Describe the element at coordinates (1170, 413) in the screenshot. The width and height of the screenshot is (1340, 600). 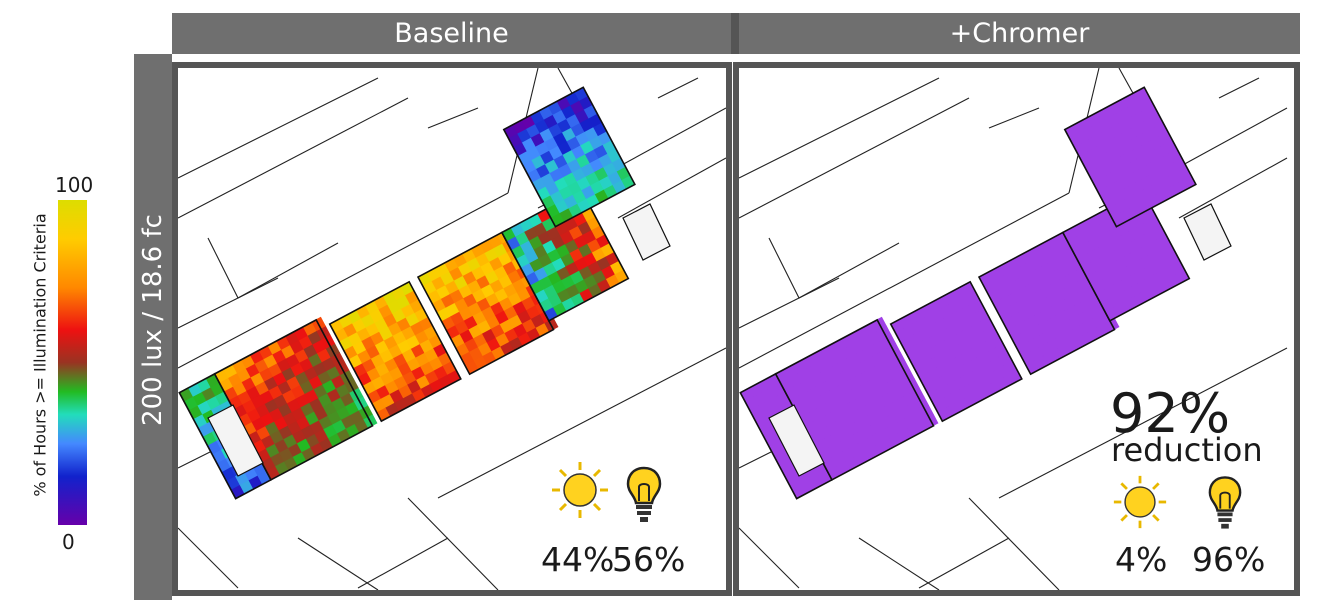
I see `reduction-value: 92%` at that location.